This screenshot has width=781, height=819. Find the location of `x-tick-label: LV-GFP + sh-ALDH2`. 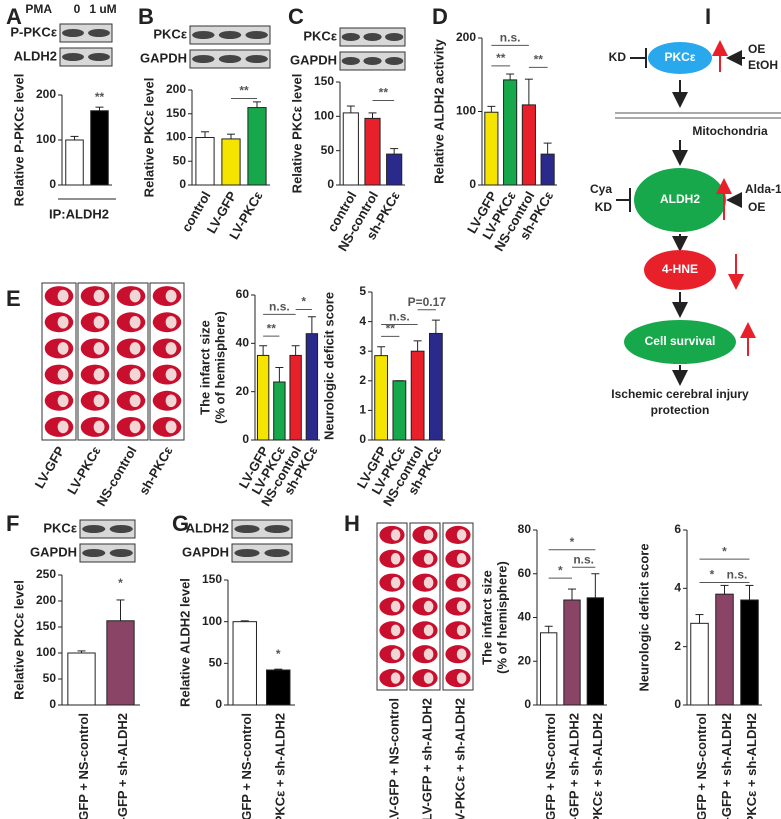

x-tick-label: LV-GFP + sh-ALDH2 is located at coordinates (122, 766).